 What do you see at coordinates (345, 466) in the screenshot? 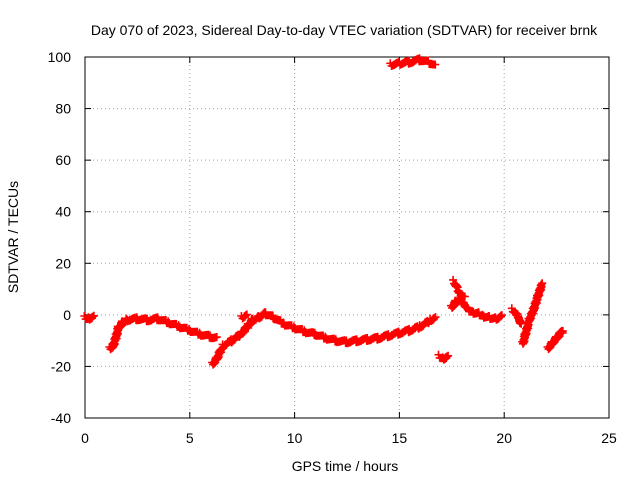
I see `x-axis-label: GPS time / hours` at bounding box center [345, 466].